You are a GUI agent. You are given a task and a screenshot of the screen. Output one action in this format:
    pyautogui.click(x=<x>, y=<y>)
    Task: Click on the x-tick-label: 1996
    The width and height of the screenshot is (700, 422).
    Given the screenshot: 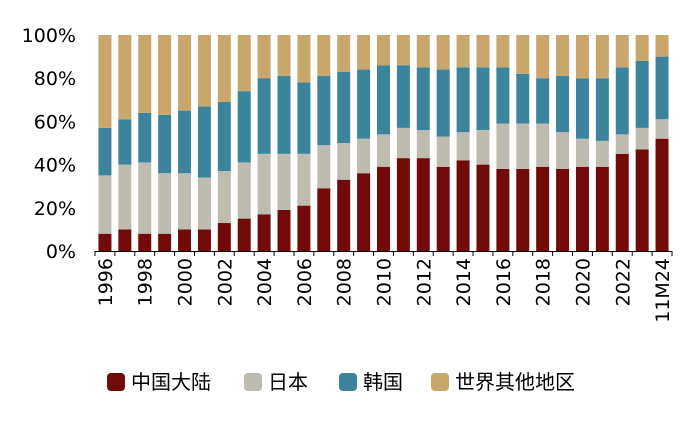 What is the action you would take?
    pyautogui.click(x=106, y=282)
    